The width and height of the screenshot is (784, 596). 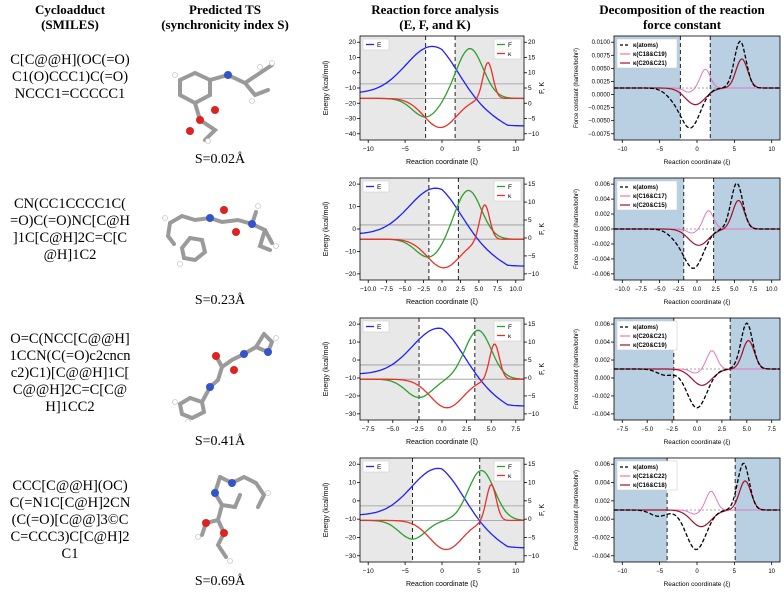 What do you see at coordinates (747, 430) in the screenshot?
I see `x-tick-label: 5.0` at bounding box center [747, 430].